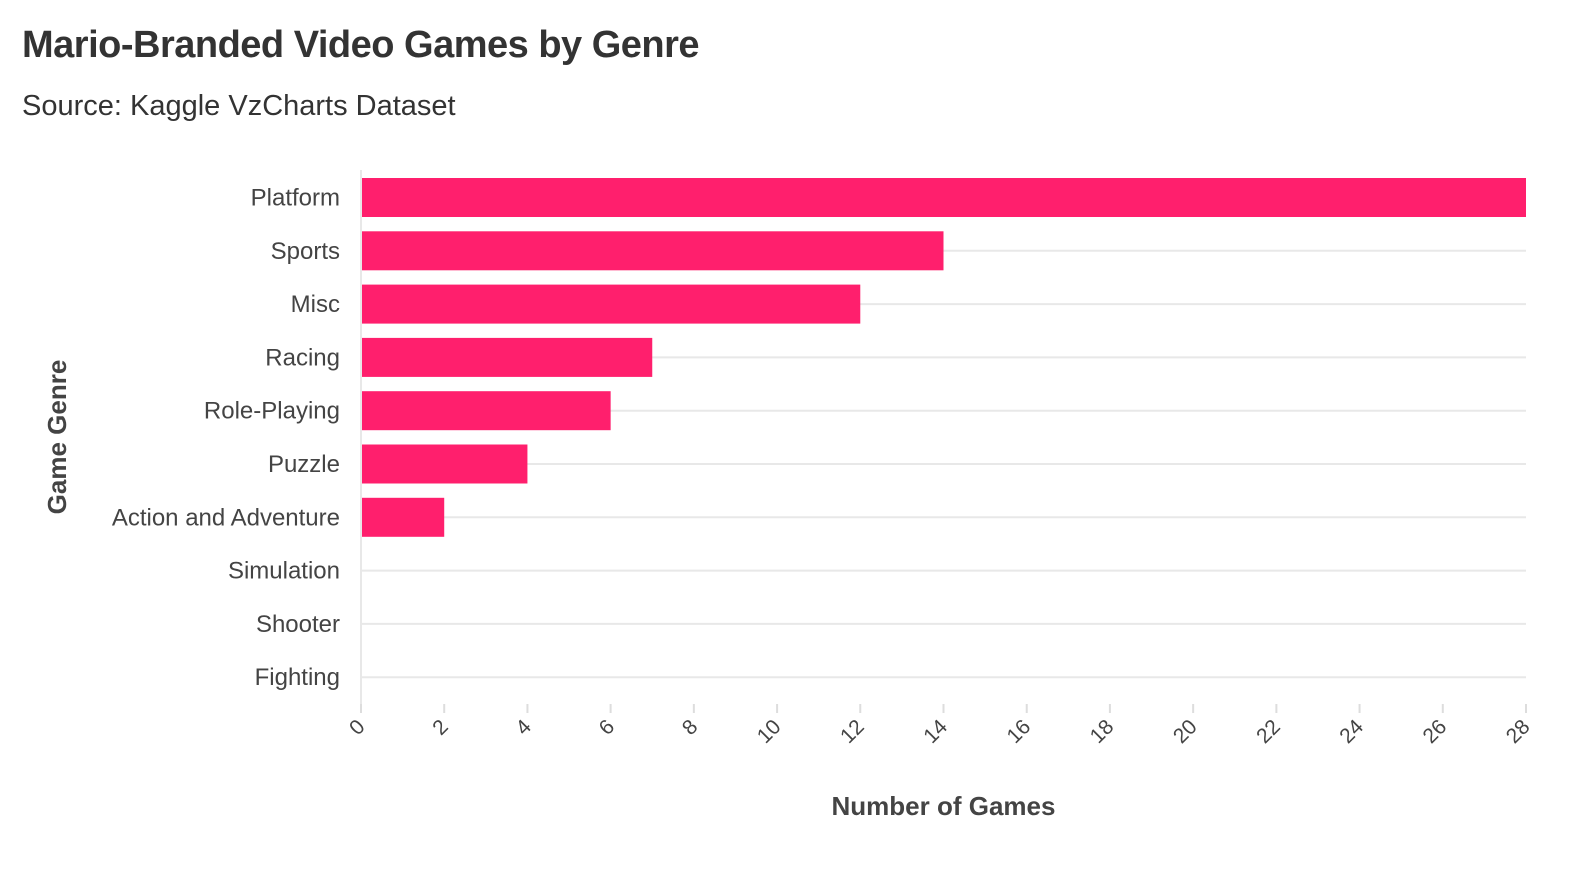 The height and width of the screenshot is (872, 1592). I want to click on bar-action-and-adventure, so click(403, 517).